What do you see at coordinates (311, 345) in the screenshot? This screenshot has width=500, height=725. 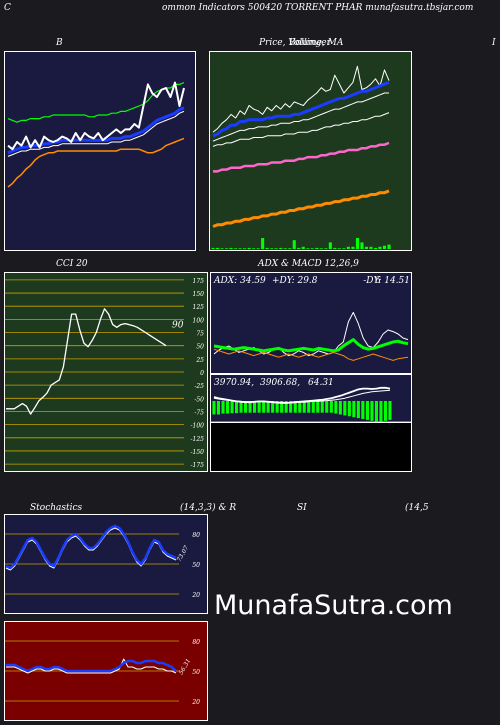 I see `adx-line` at bounding box center [311, 345].